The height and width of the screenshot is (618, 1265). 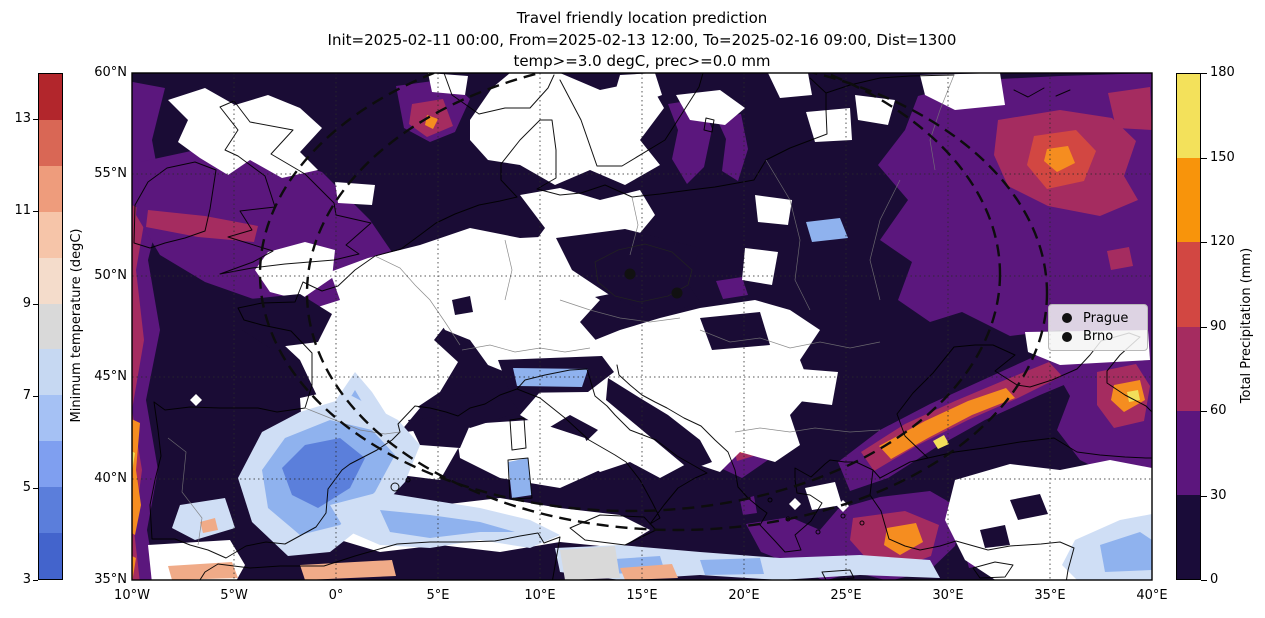 I want to click on title-criteria: temp>=3.0 degC, prec>=0.0 mm, so click(x=642, y=61).